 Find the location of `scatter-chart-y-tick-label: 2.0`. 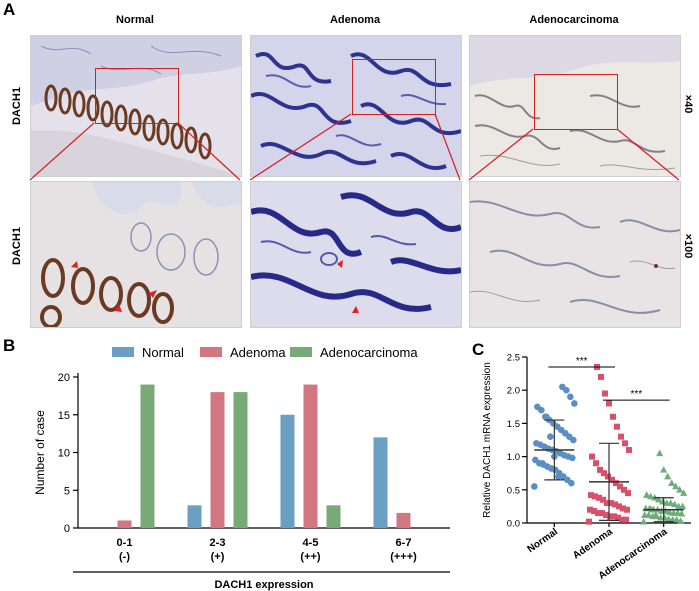

scatter-chart-y-tick-label: 2.0 is located at coordinates (513, 391).